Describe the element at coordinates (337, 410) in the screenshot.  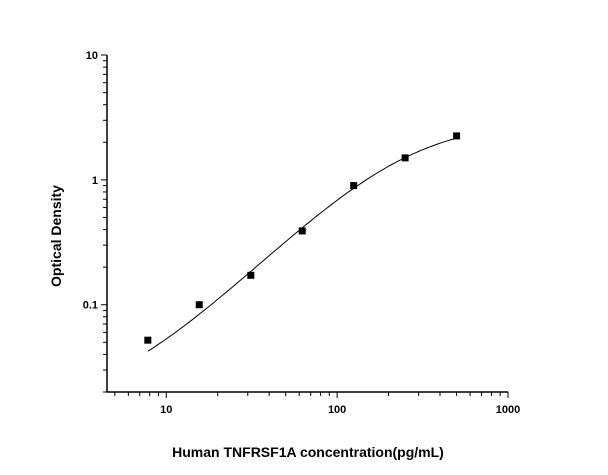
I see `x-tick-label: 100` at that location.